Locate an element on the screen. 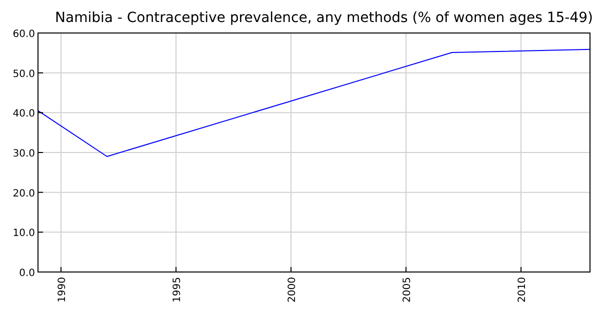  y-tick-label: 50.0 is located at coordinates (23, 74).